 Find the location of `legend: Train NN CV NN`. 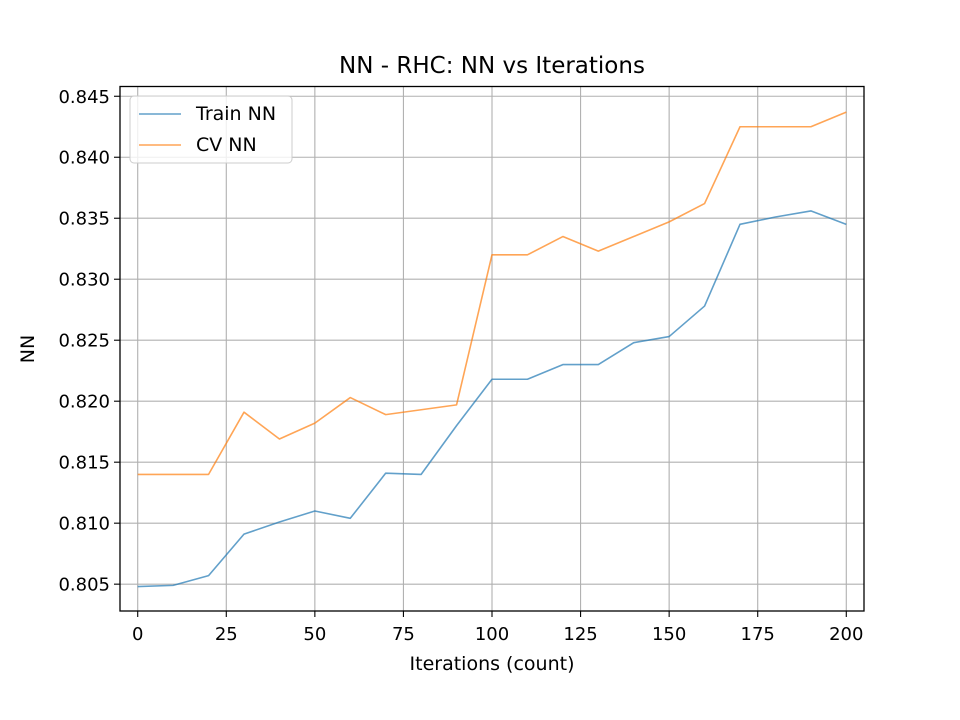

legend: Train NN CV NN is located at coordinates (211, 129).